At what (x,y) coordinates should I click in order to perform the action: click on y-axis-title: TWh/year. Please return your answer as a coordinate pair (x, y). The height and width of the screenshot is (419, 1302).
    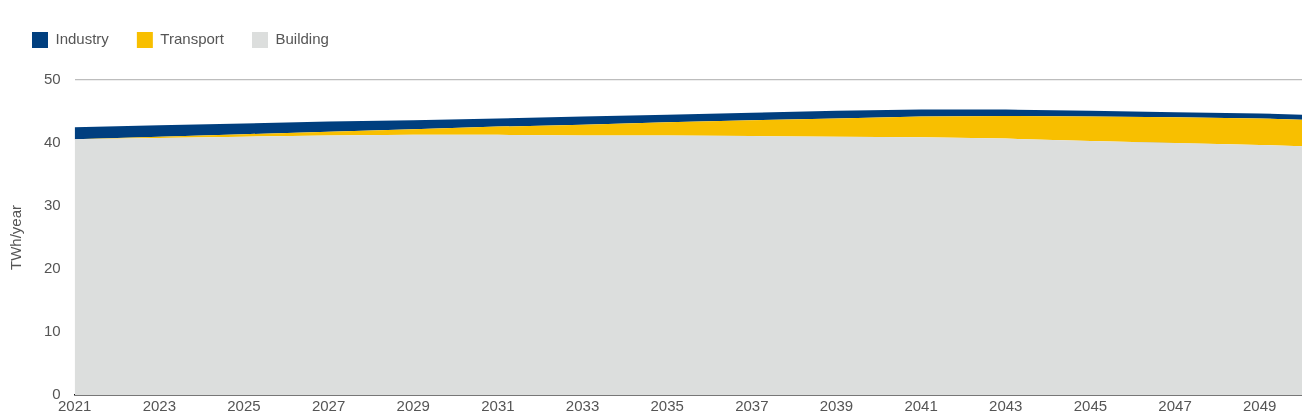
    Looking at the image, I should click on (16, 237).